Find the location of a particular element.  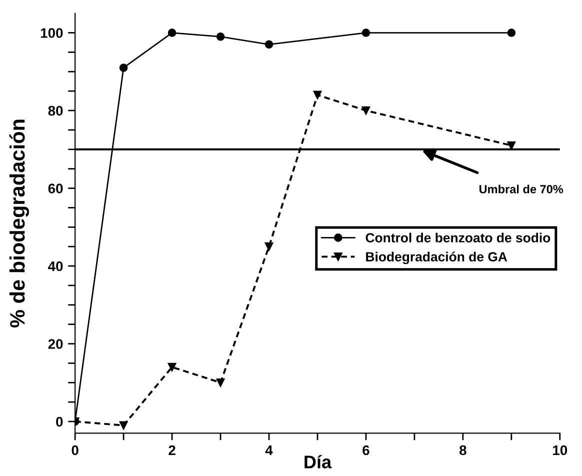

x-axis-title: Día is located at coordinates (318, 461).